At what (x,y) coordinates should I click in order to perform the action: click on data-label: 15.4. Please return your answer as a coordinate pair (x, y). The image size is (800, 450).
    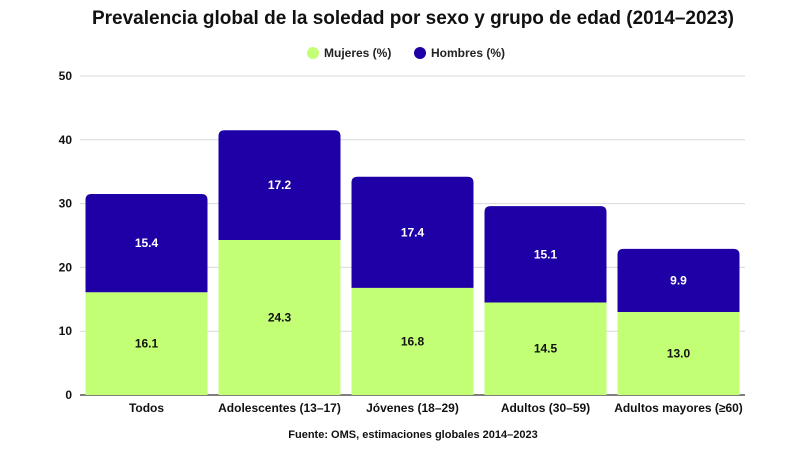
    Looking at the image, I should click on (147, 243).